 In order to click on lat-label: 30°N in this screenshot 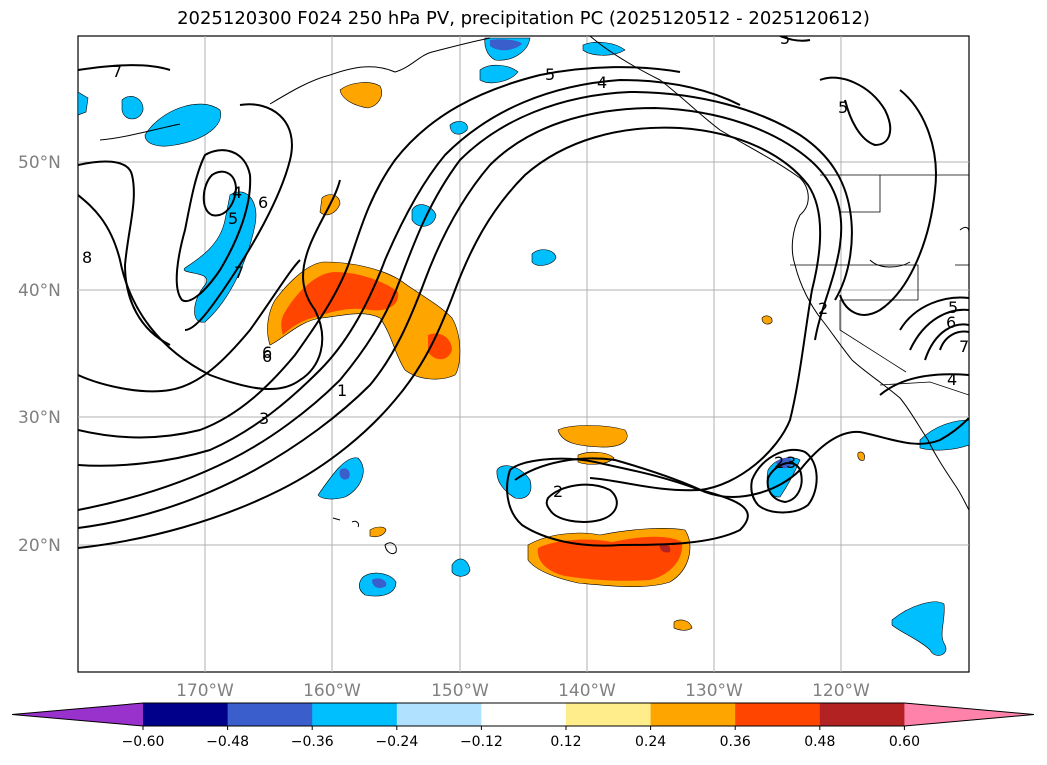, I will do `click(39, 418)`.